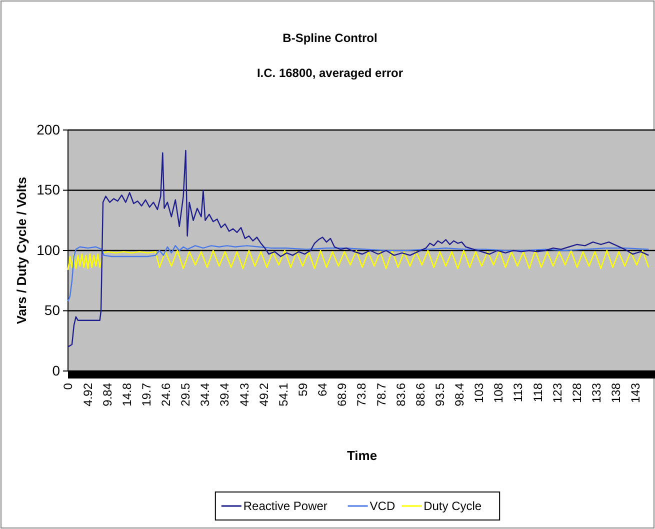 The image size is (655, 529). Describe the element at coordinates (557, 393) in the screenshot. I see `x-tick-label: 123` at that location.